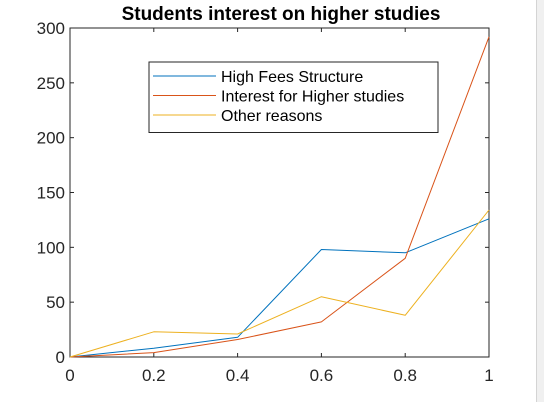  Describe the element at coordinates (312, 97) in the screenshot. I see `legend-label: Interest for Higher studies` at that location.